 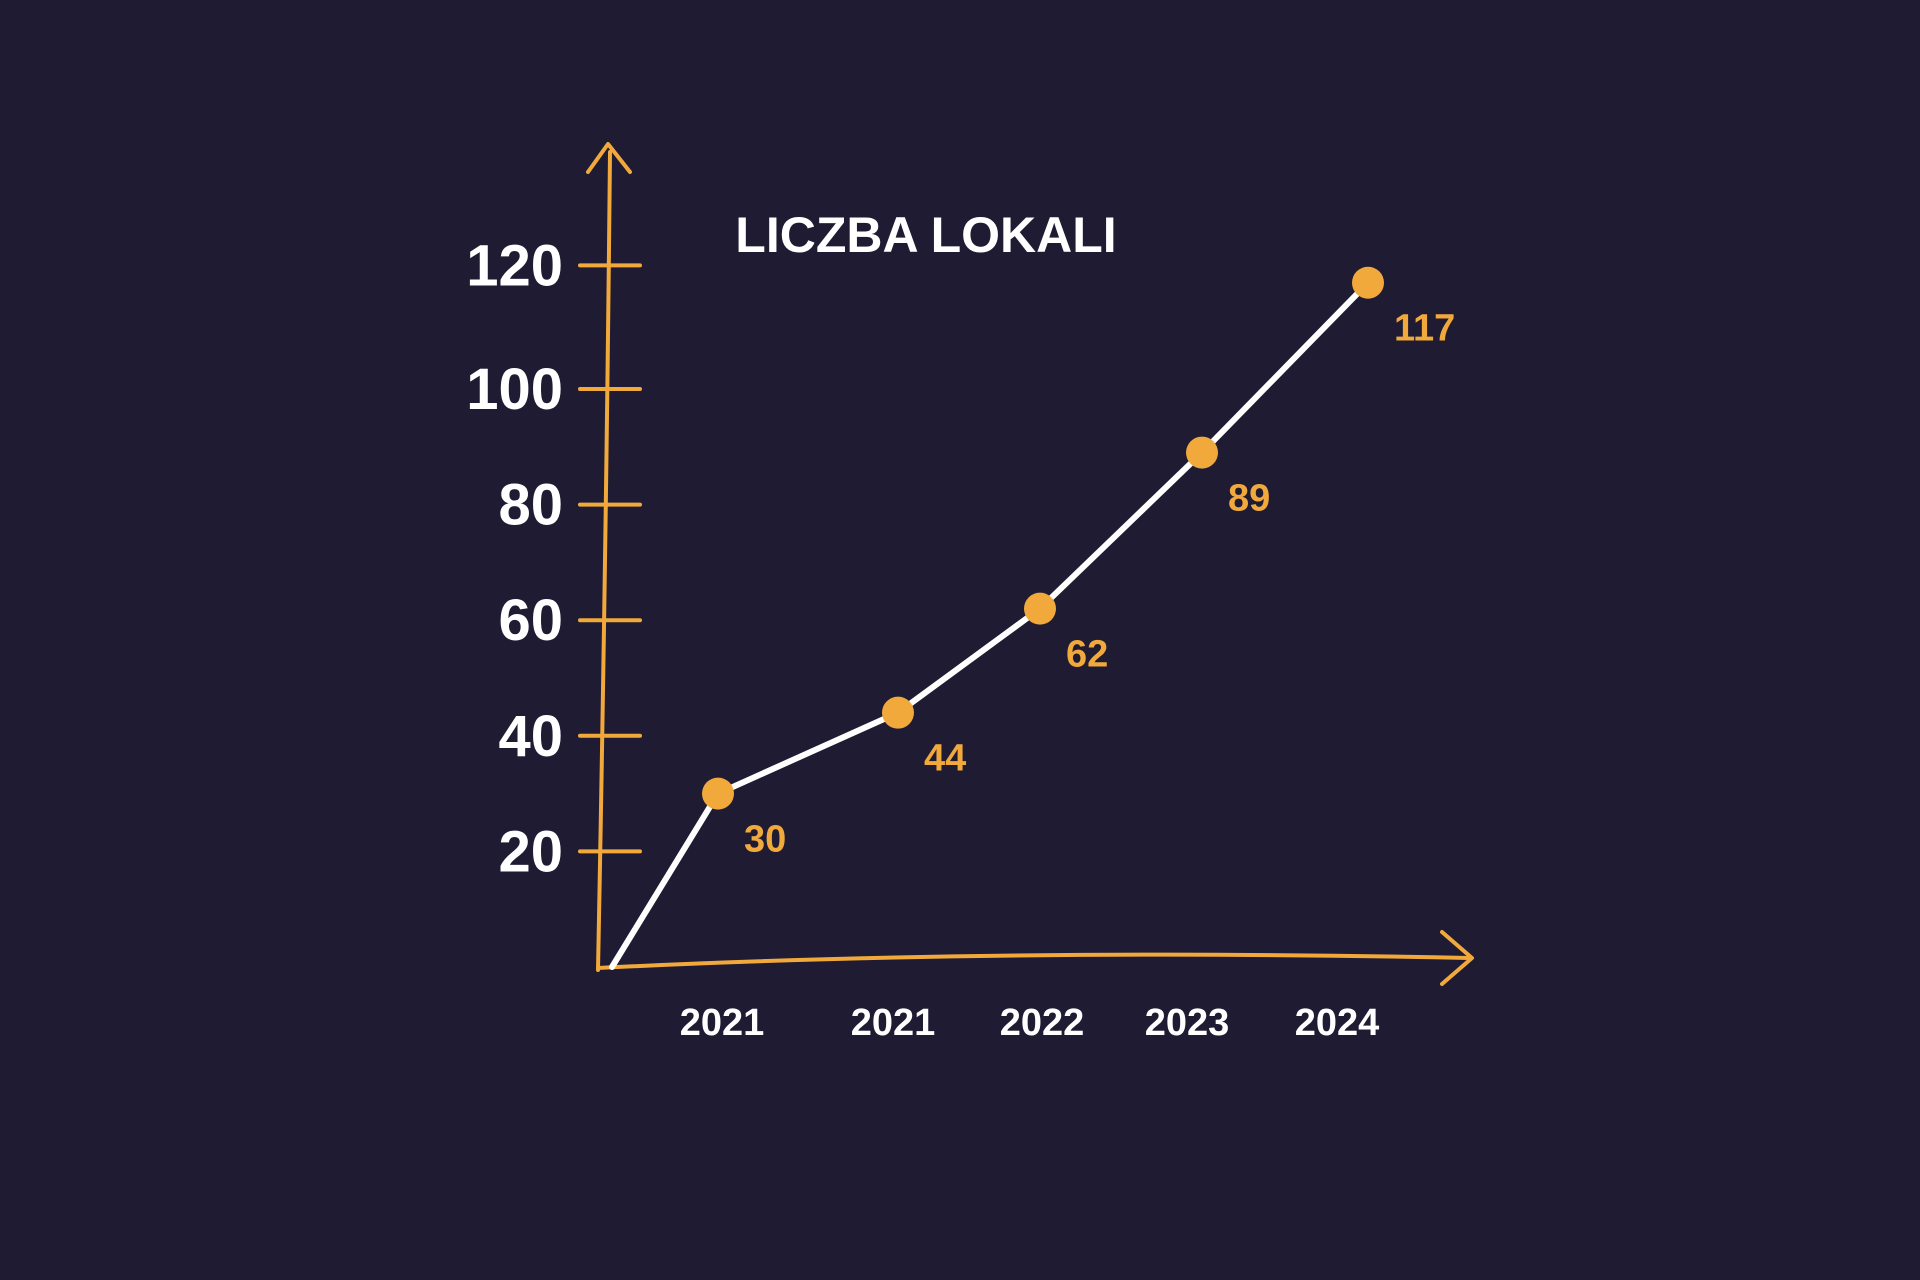 What do you see at coordinates (530, 851) in the screenshot?
I see `y-tick-label: 20` at bounding box center [530, 851].